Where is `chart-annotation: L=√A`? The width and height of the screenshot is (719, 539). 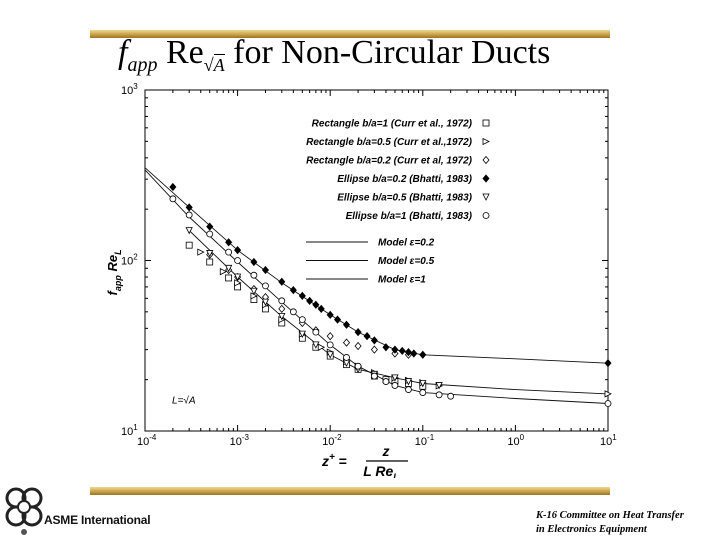 chart-annotation: L=√A is located at coordinates (184, 400).